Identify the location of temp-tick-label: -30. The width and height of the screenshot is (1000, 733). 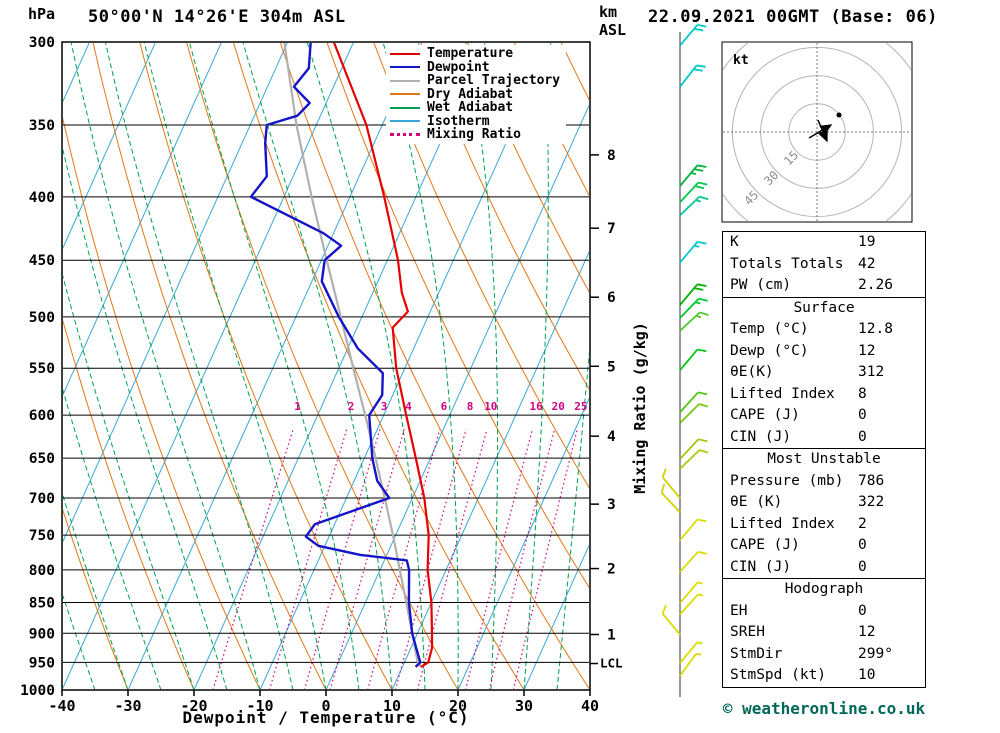
(127, 706).